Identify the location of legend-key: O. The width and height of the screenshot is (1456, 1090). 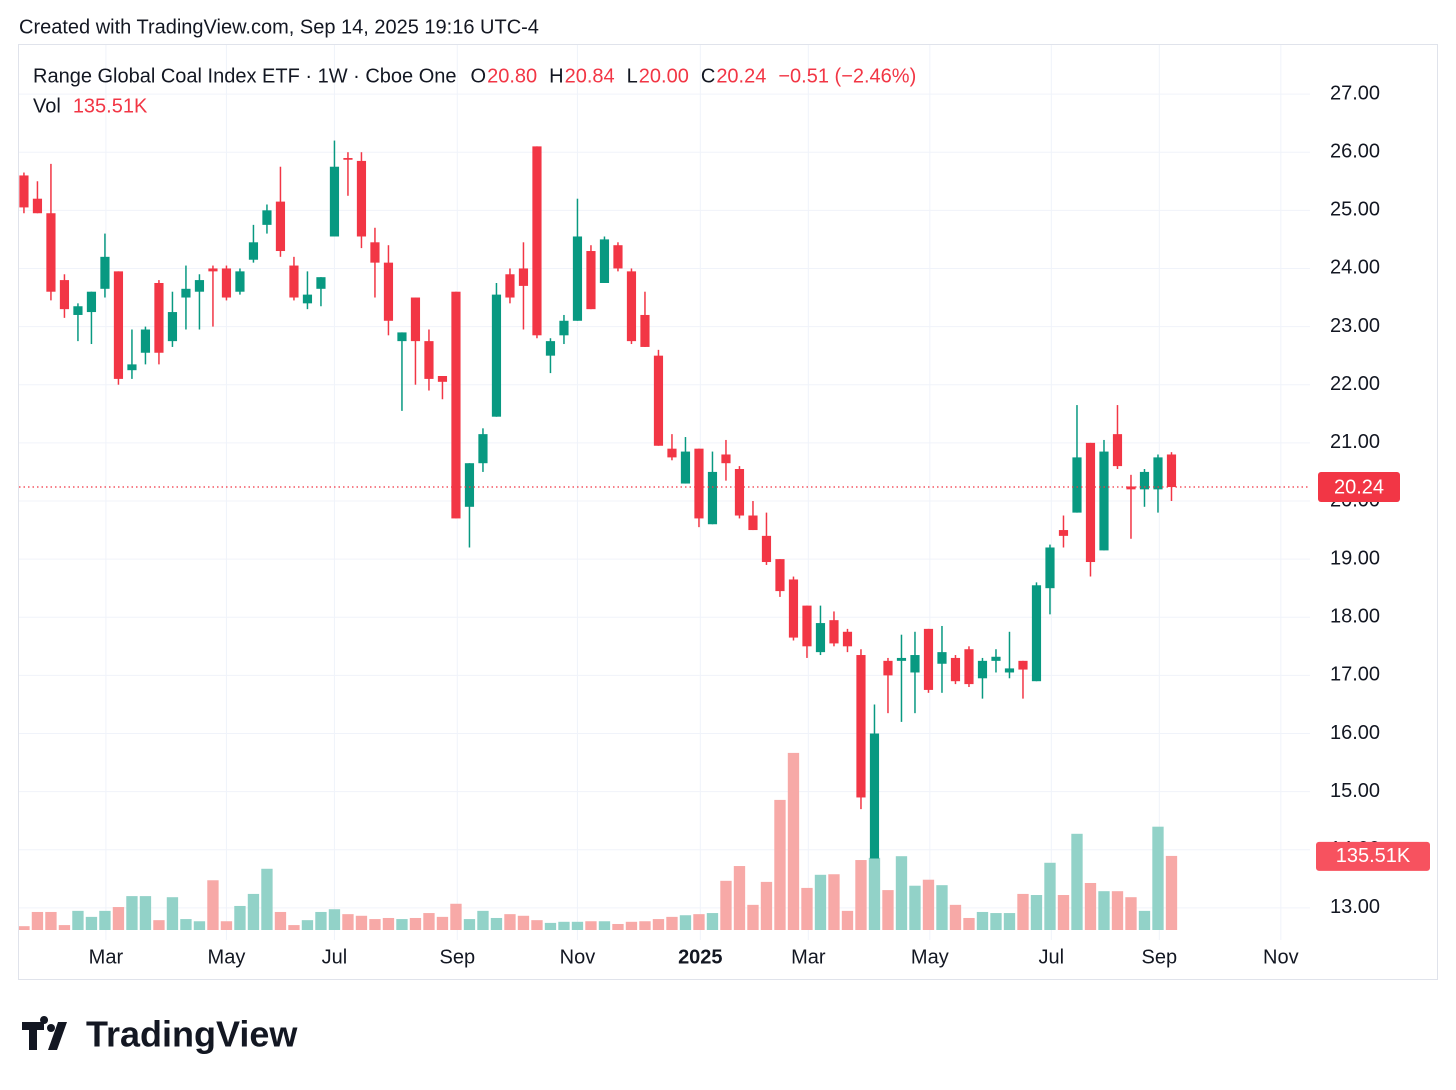
(479, 76).